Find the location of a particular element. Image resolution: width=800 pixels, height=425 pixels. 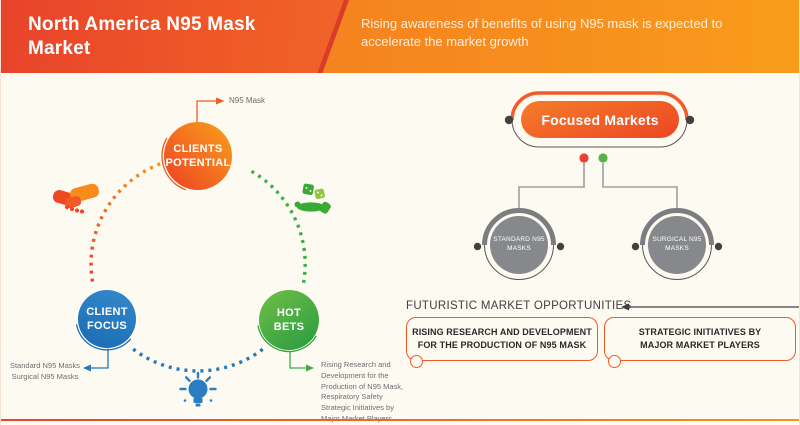

green-dot is located at coordinates (603, 158).